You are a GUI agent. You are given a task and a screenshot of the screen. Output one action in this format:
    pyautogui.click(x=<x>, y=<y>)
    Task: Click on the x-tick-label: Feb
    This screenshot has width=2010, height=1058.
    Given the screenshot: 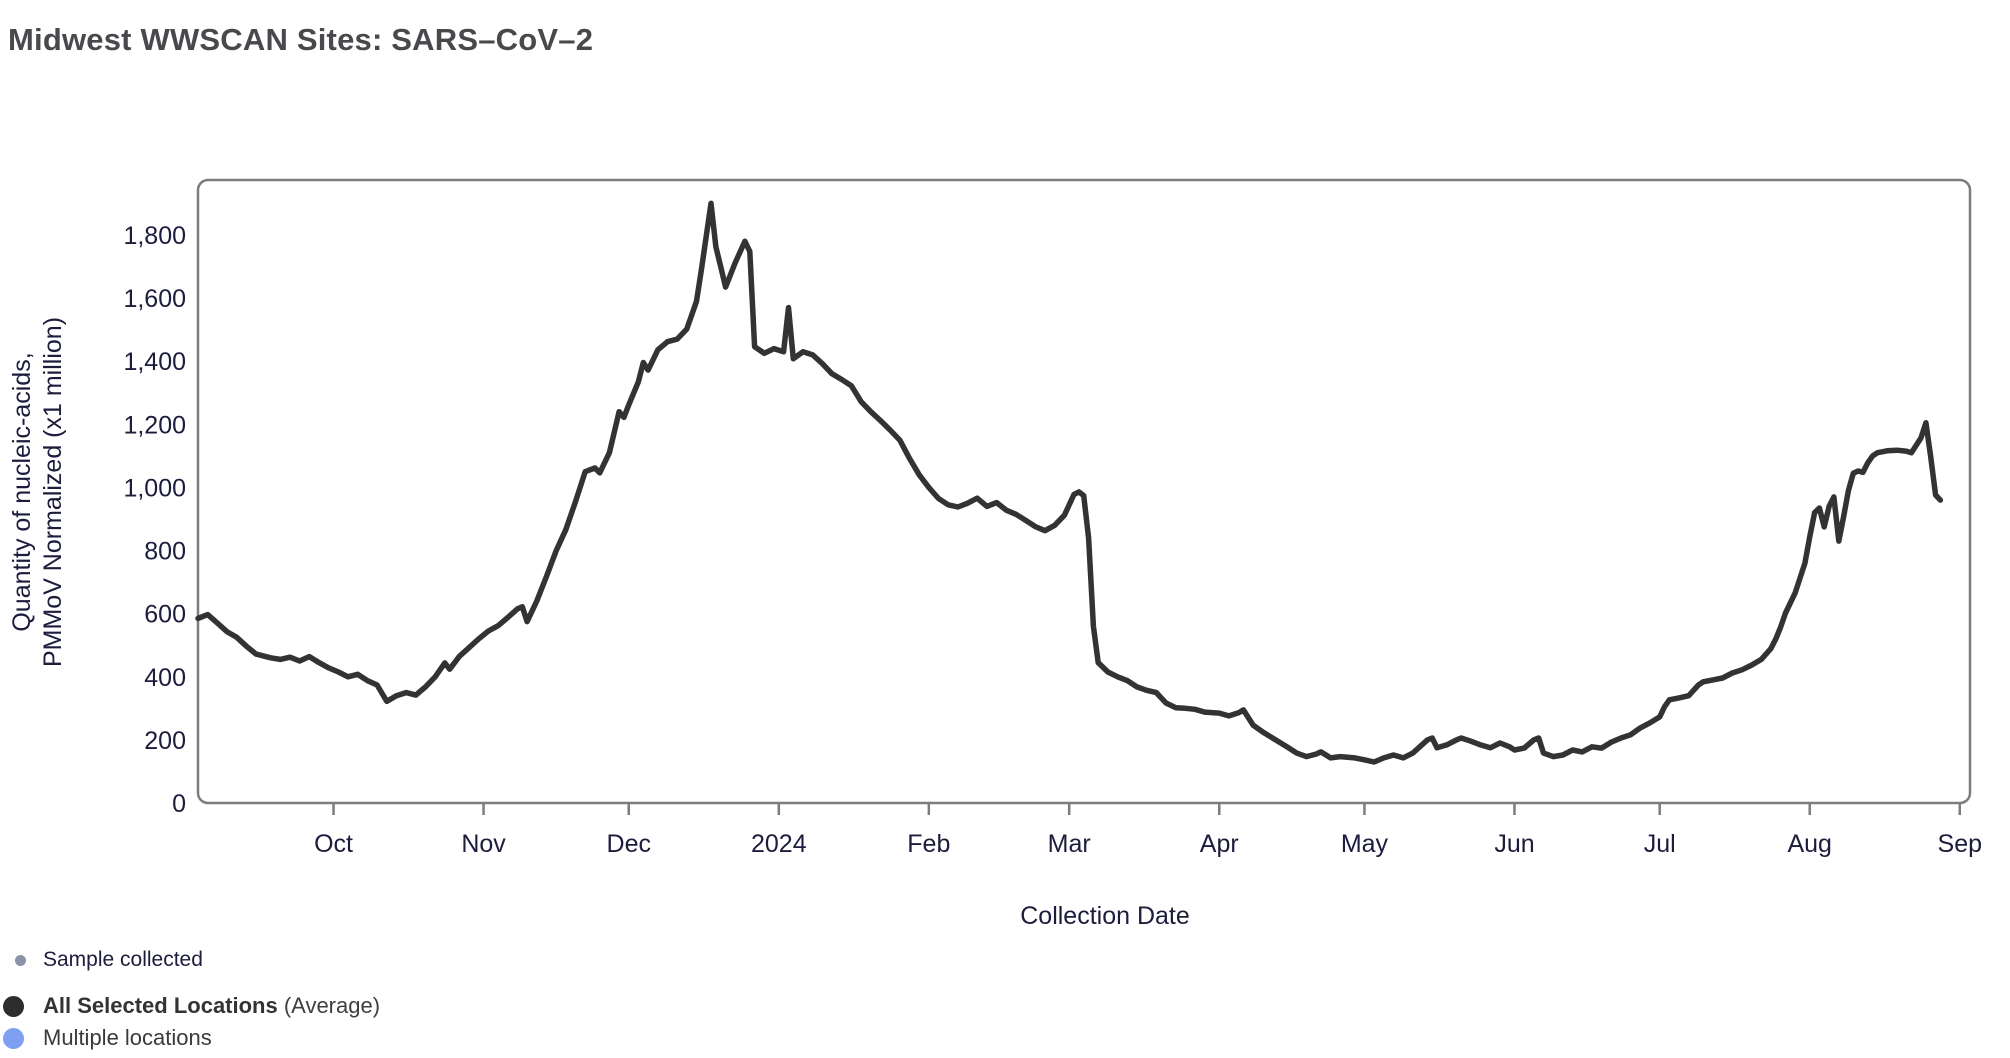 What is the action you would take?
    pyautogui.click(x=928, y=844)
    